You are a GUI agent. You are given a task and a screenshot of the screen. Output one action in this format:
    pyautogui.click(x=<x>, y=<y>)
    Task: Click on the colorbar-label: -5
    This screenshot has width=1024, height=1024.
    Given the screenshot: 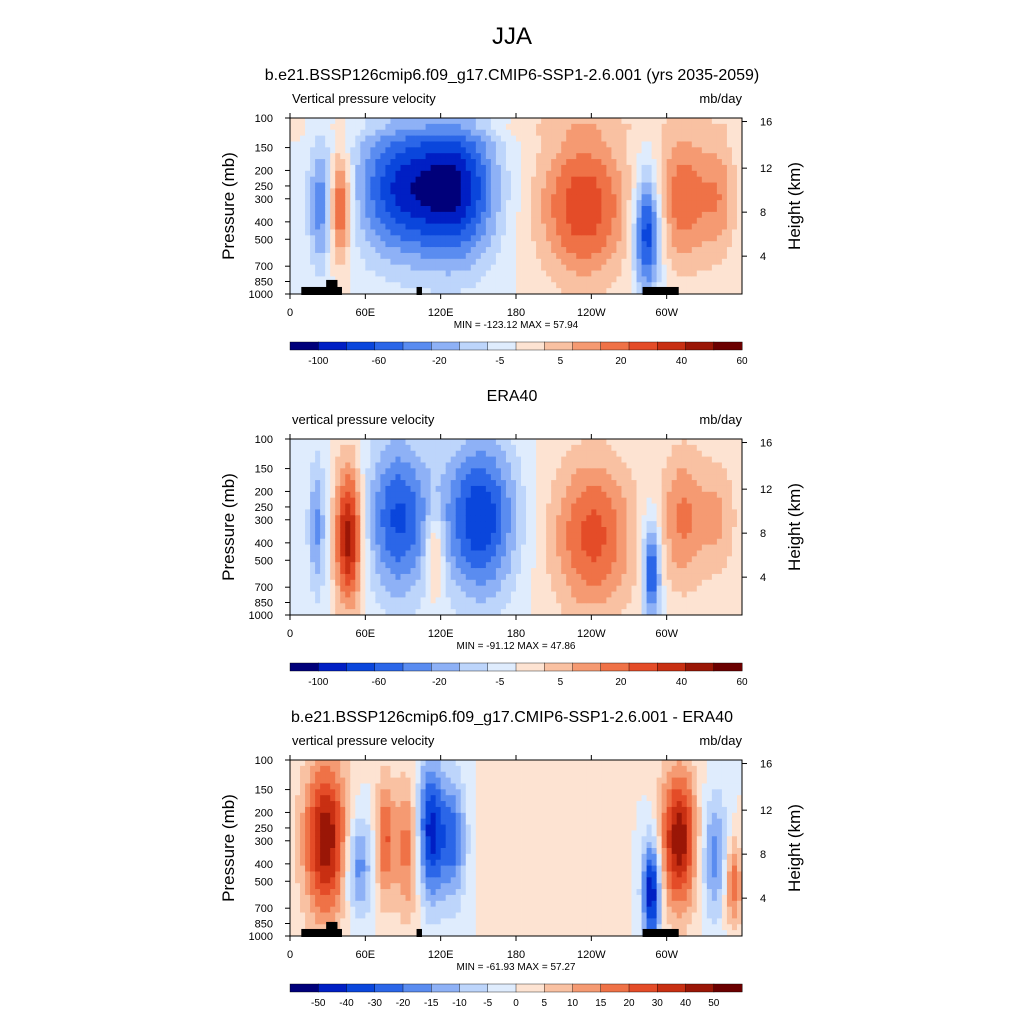 What is the action you would take?
    pyautogui.click(x=499, y=361)
    